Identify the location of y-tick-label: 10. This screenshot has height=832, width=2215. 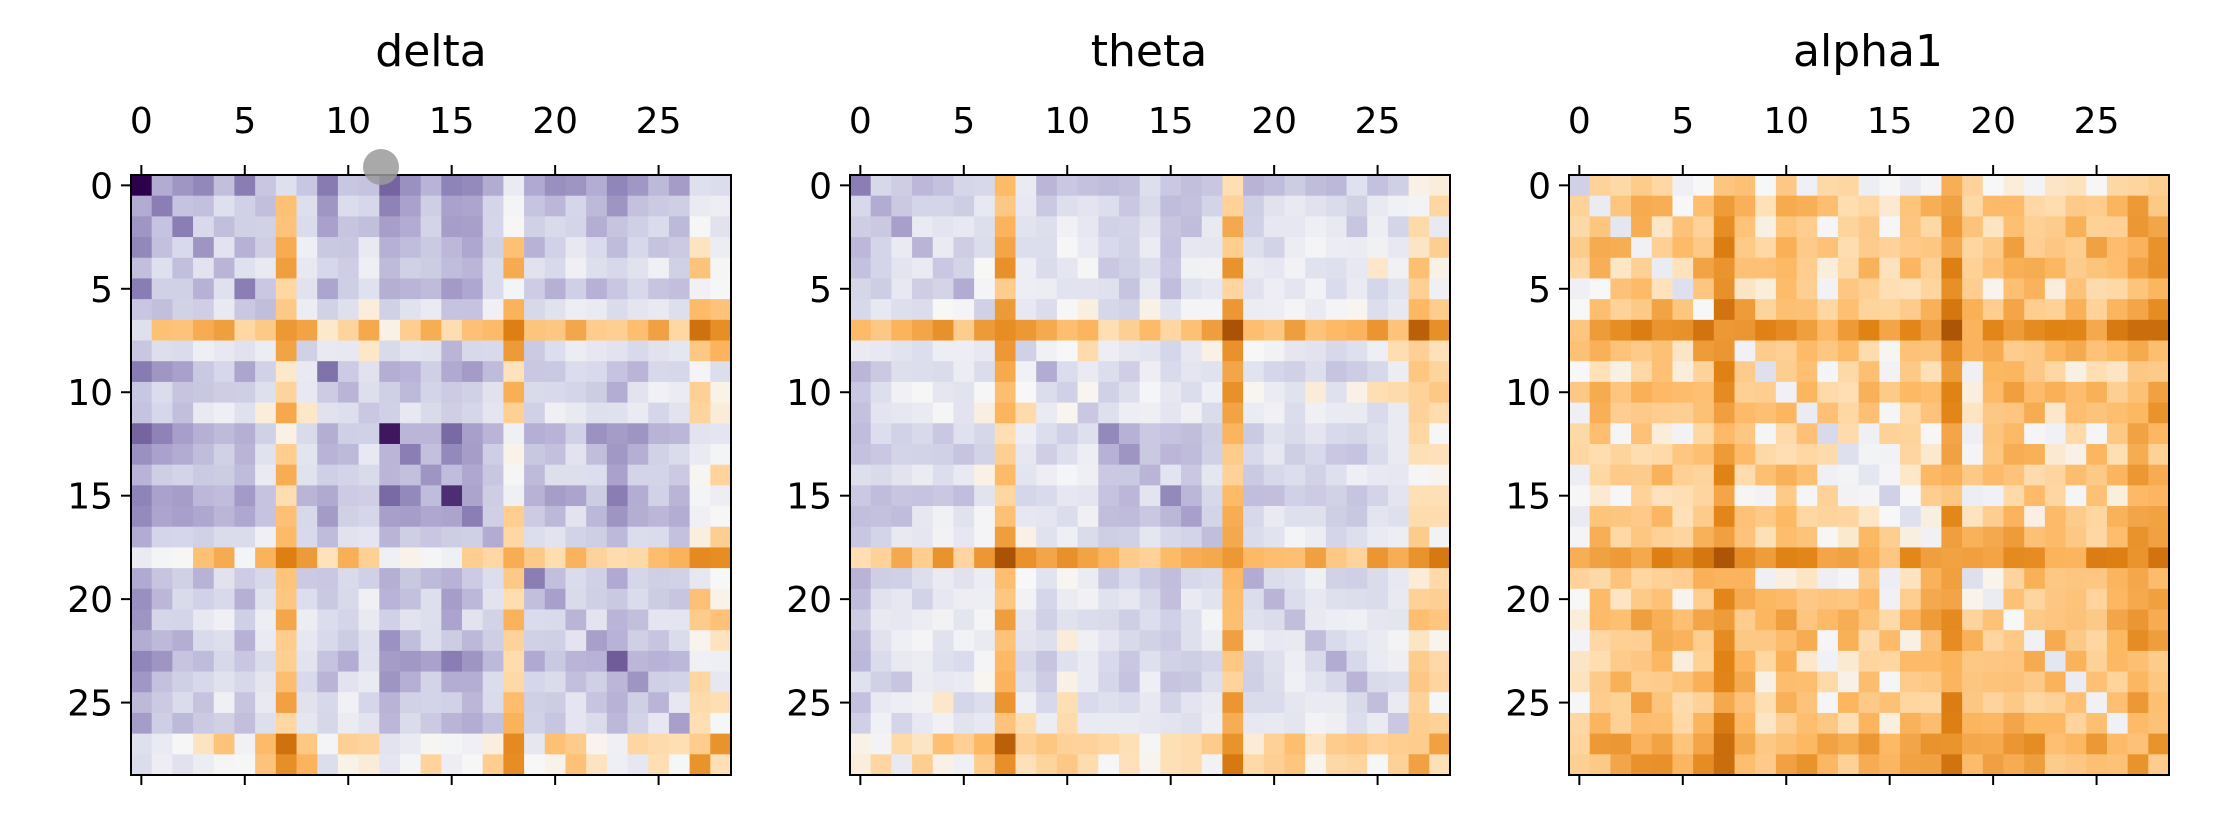
(1528, 393).